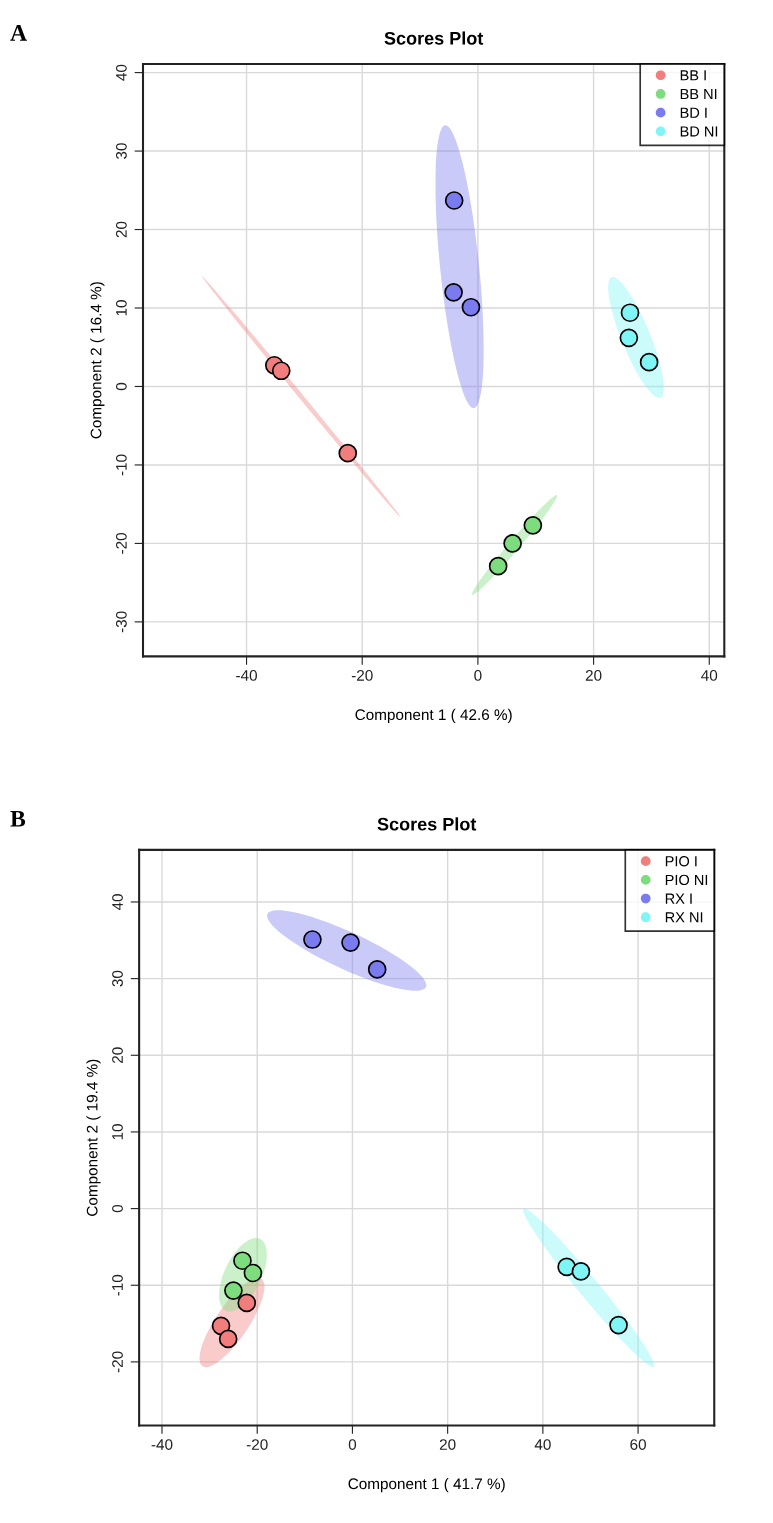 This screenshot has width=773, height=1523. I want to click on text: A, so click(18, 33).